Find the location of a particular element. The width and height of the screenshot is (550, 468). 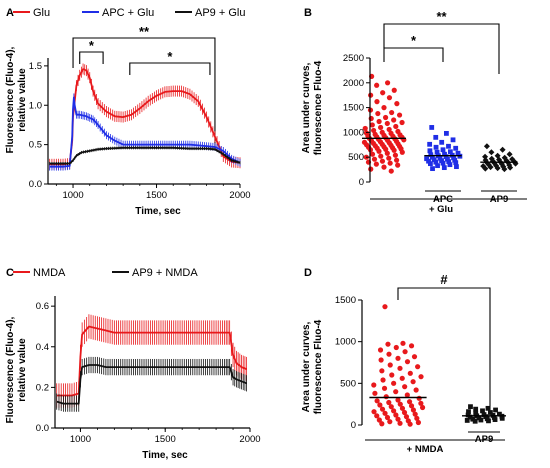

series-group-c is located at coordinates (152, 363).